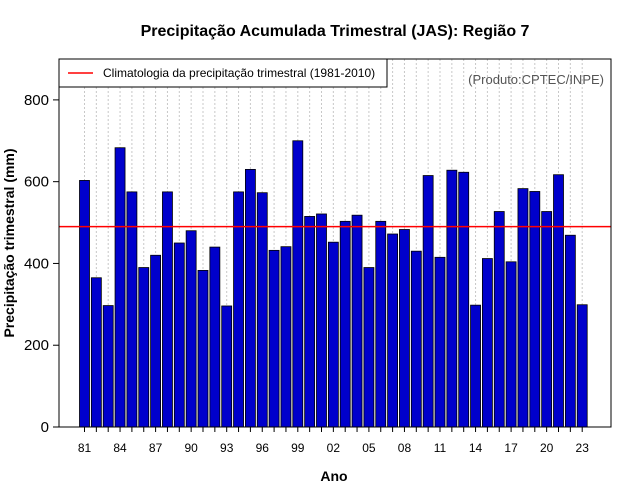 The width and height of the screenshot is (640, 500). I want to click on y-tick-label: 400, so click(36, 263).